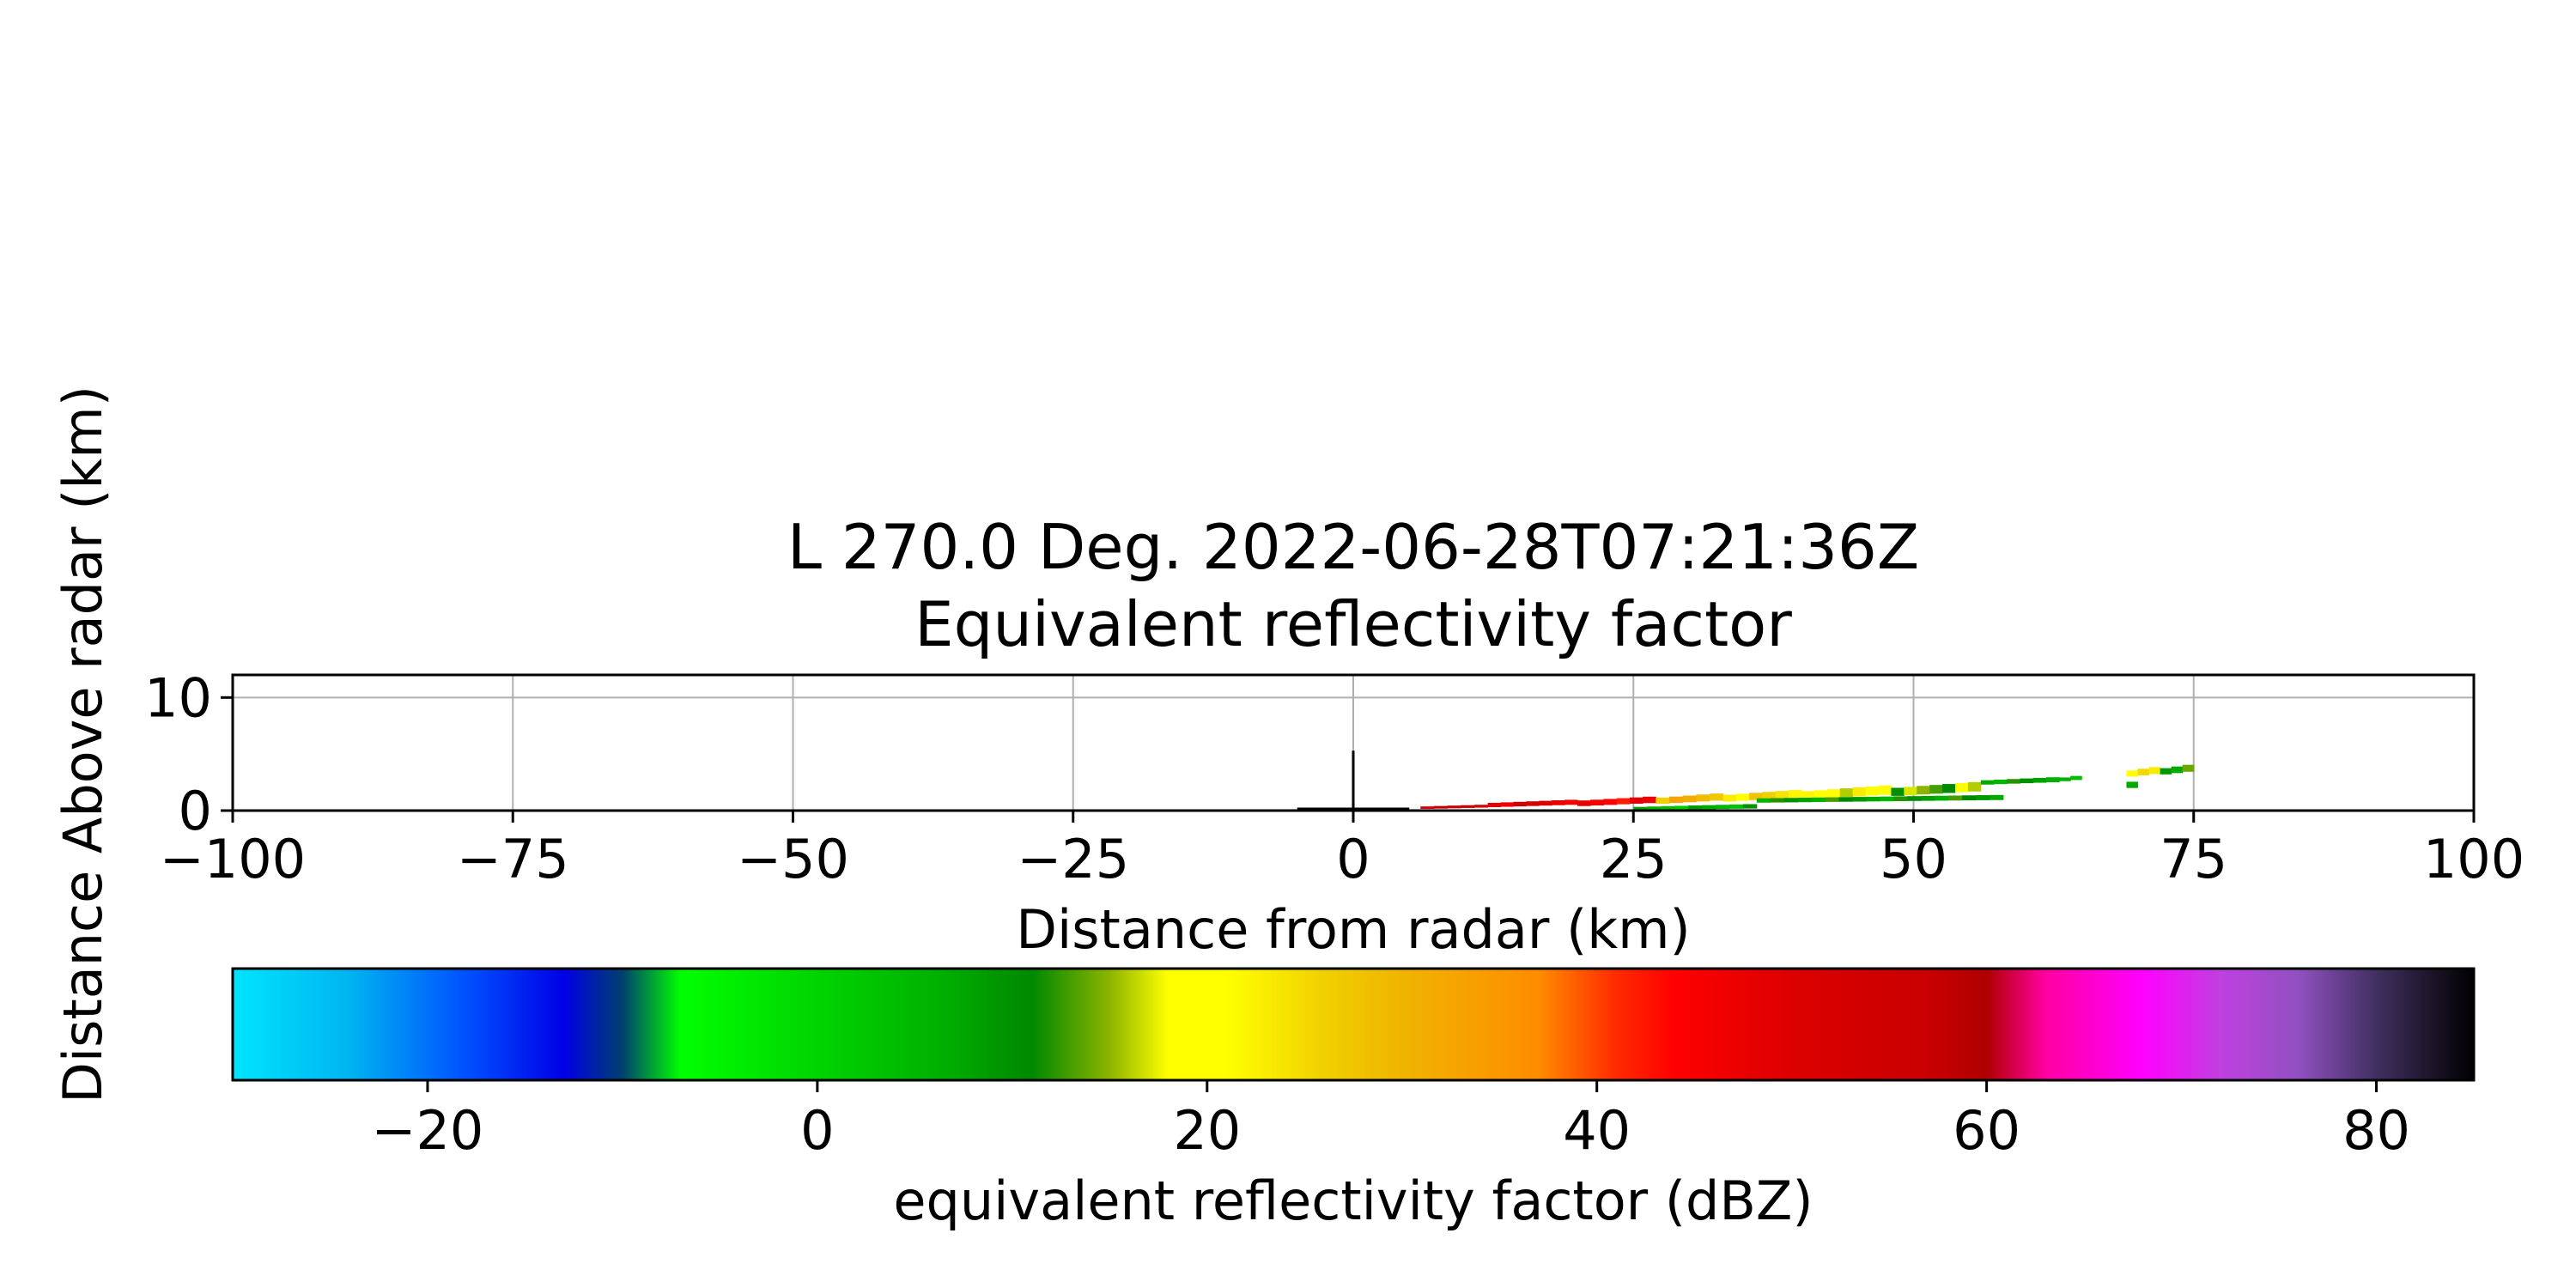 This screenshot has width=2576, height=1288. I want to click on colorbar-tick-label-5: 80, so click(2376, 1130).